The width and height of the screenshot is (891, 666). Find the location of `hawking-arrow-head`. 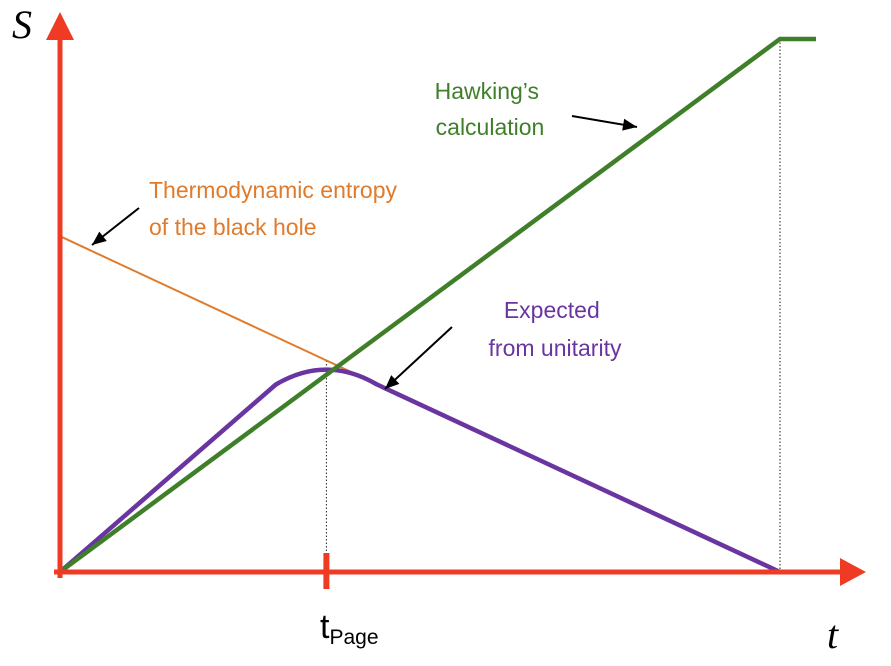

hawking-arrow-head is located at coordinates (629, 124).